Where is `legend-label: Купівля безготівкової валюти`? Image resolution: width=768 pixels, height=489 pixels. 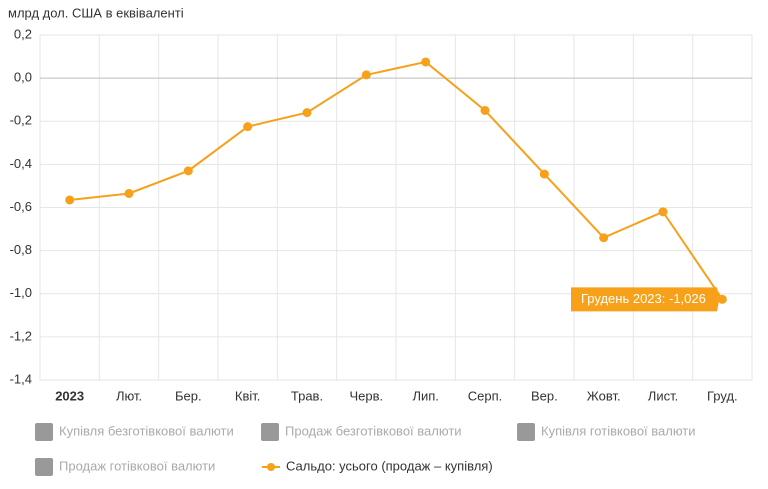
legend-label: Купівля безготівкової валюти is located at coordinates (146, 430).